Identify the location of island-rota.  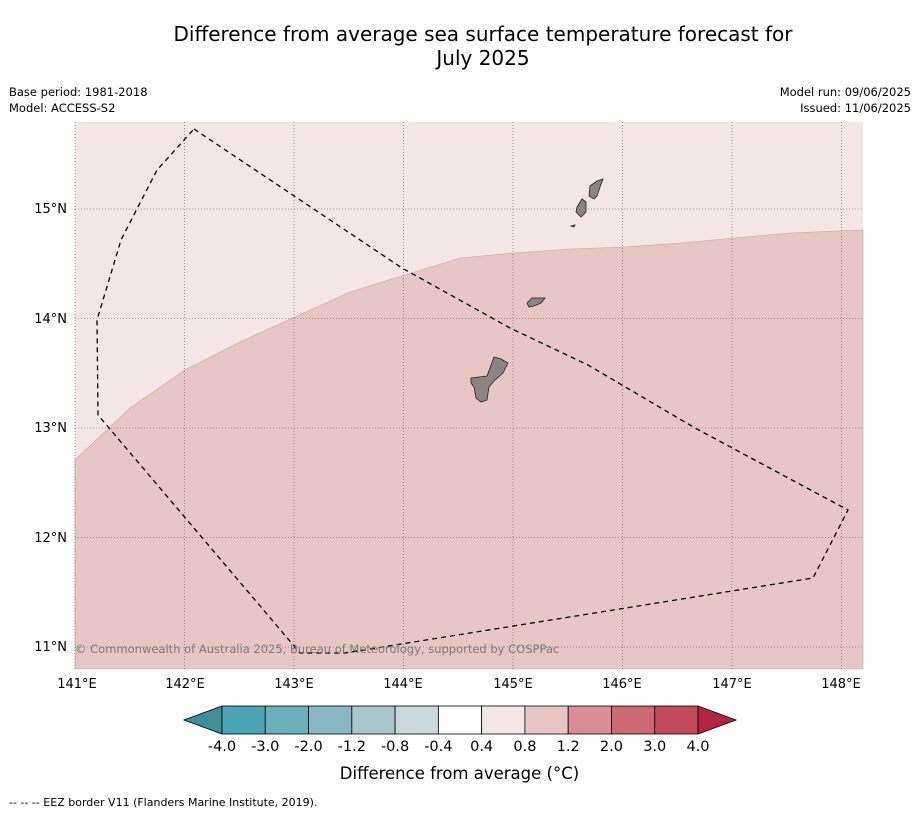
(536, 302).